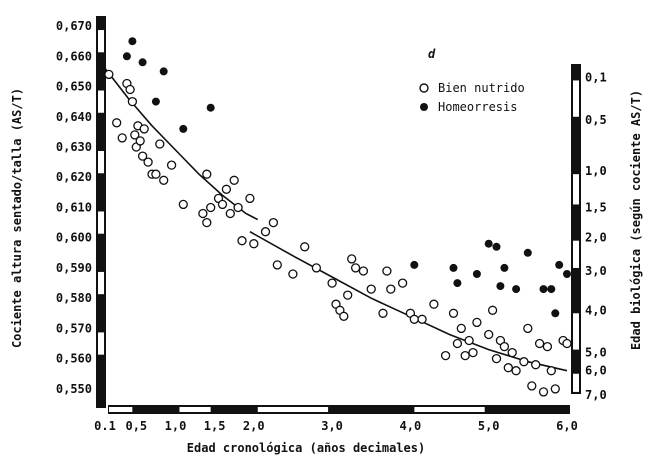 The width and height of the screenshot is (648, 459). Describe the element at coordinates (596, 77) in the screenshot. I see `y2-tick-label: 0,1` at that location.